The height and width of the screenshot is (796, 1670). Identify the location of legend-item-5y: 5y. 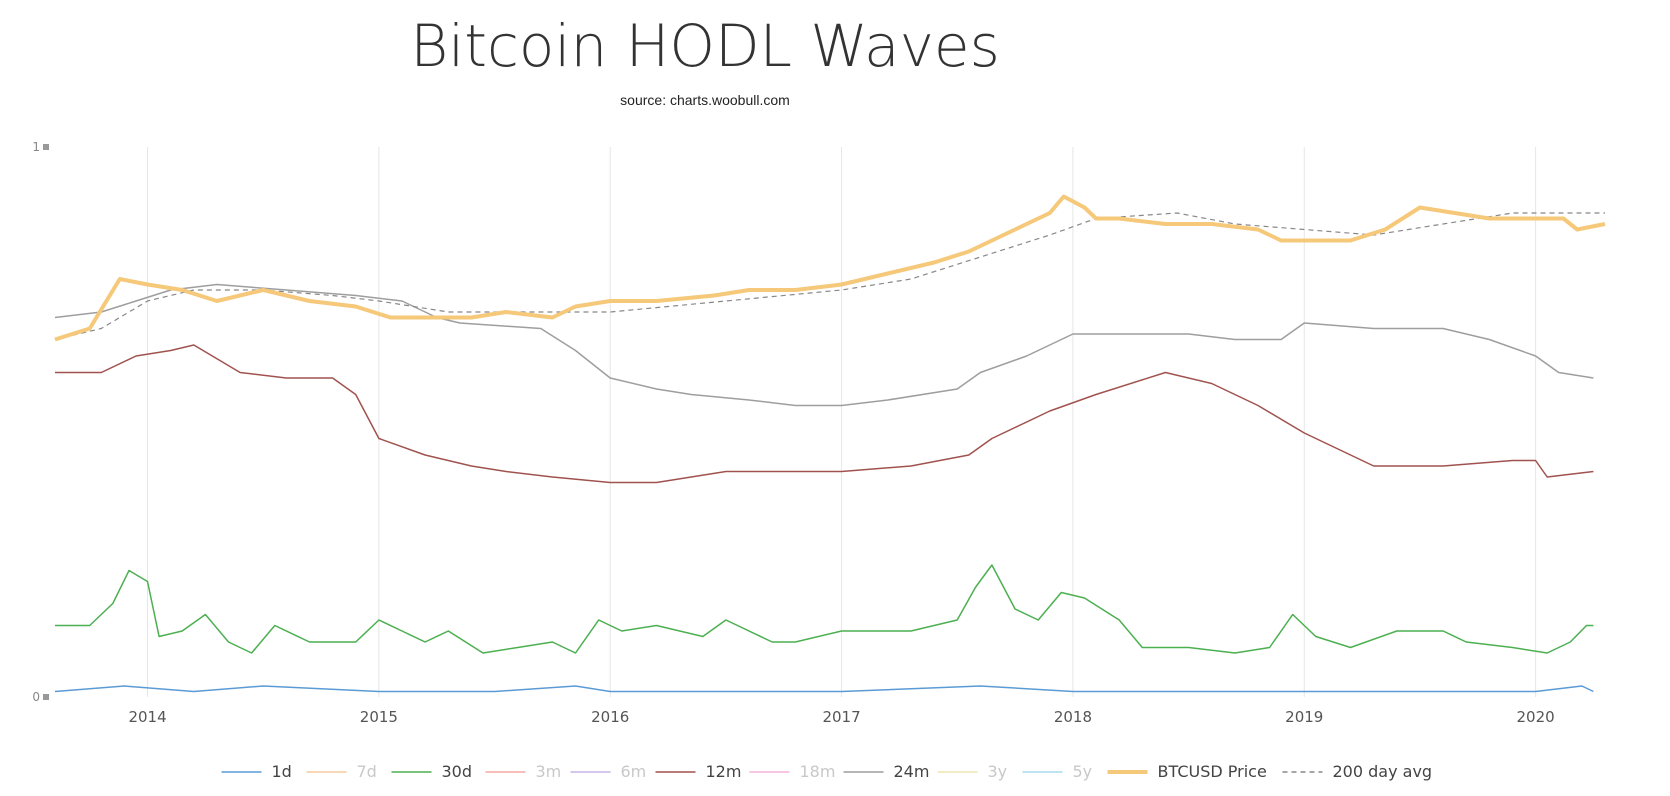
(1083, 771).